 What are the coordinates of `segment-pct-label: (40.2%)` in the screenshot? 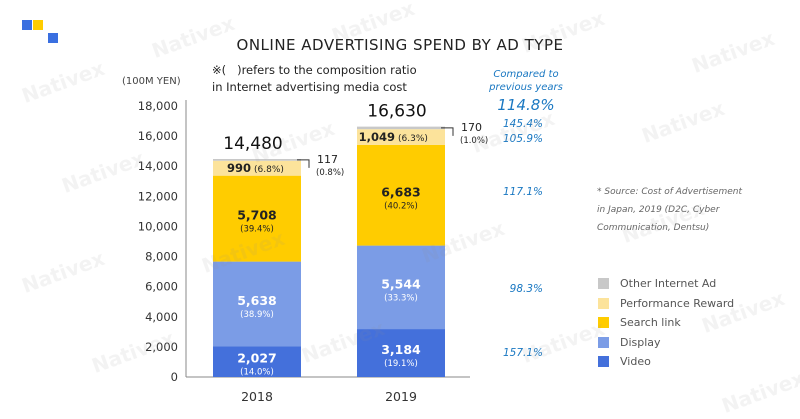 It's located at (401, 206).